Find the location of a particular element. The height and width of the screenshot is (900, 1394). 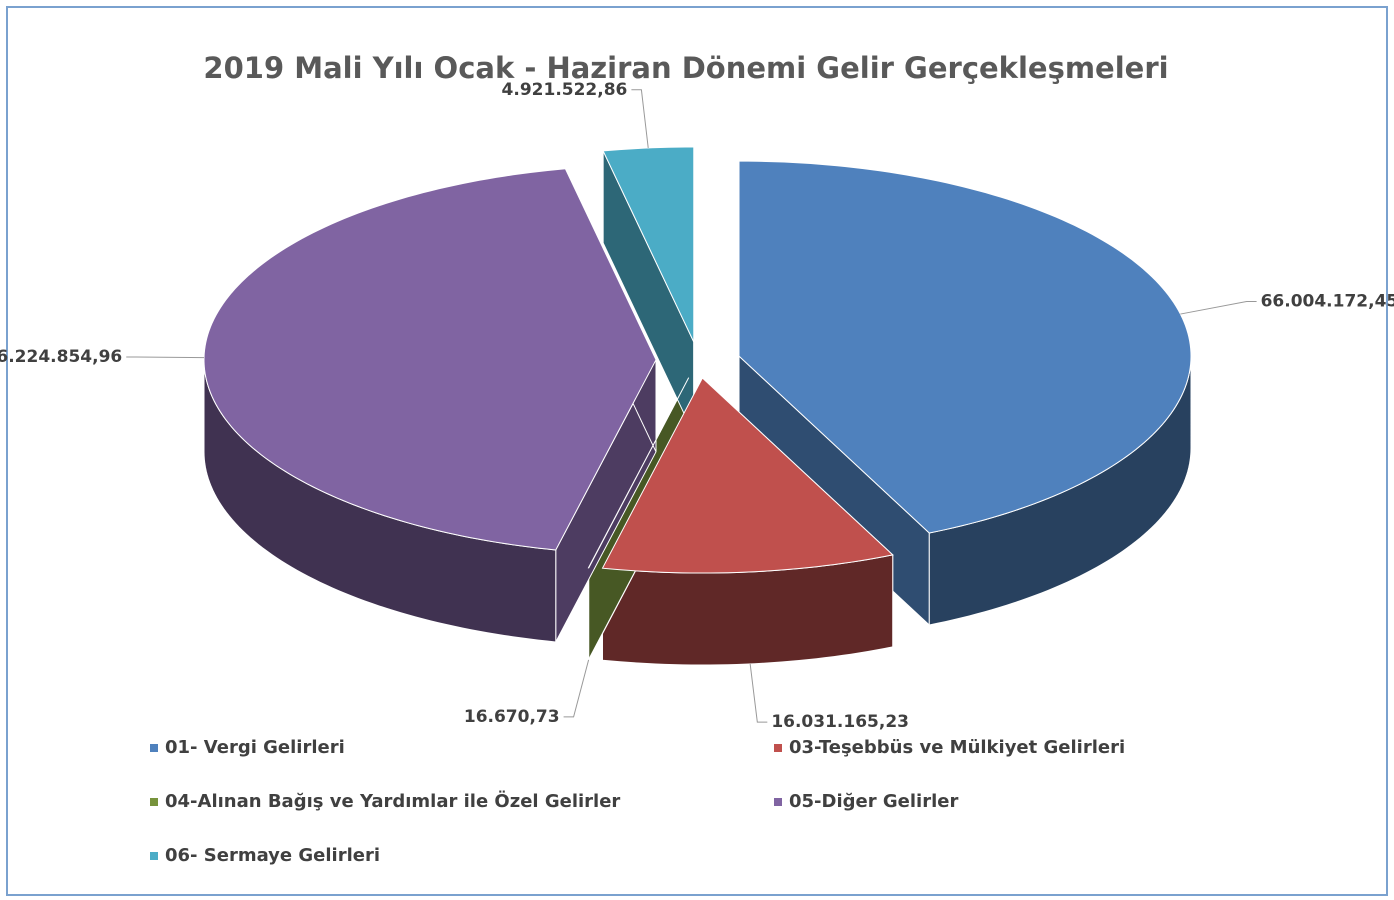

legend-label: 06- Sermaye Gelirleri is located at coordinates (272, 855).